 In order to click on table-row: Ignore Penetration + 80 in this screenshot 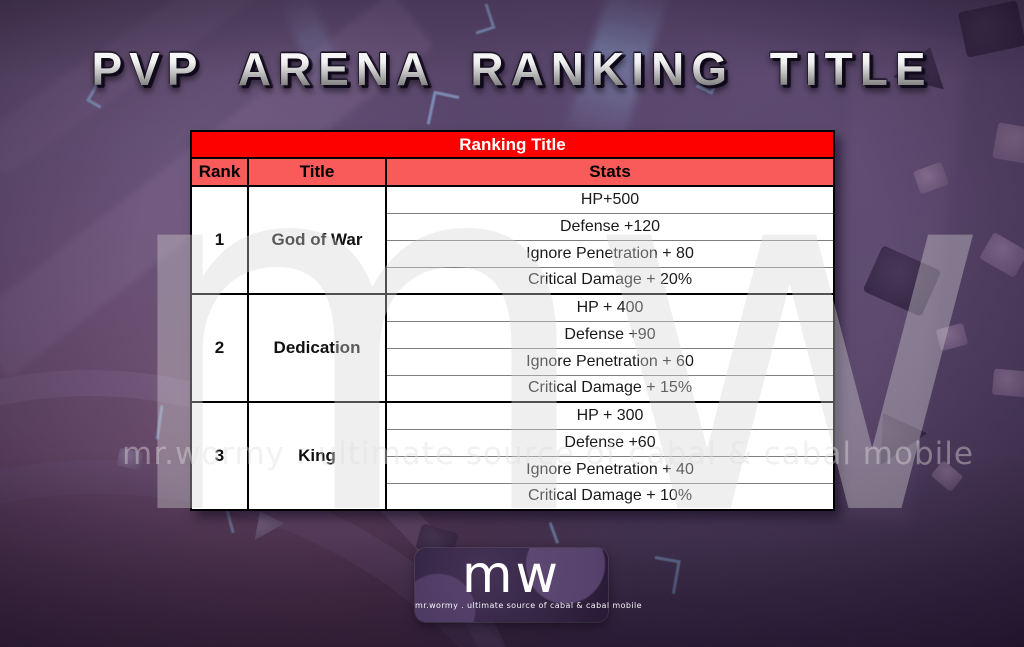, I will do `click(513, 253)`.